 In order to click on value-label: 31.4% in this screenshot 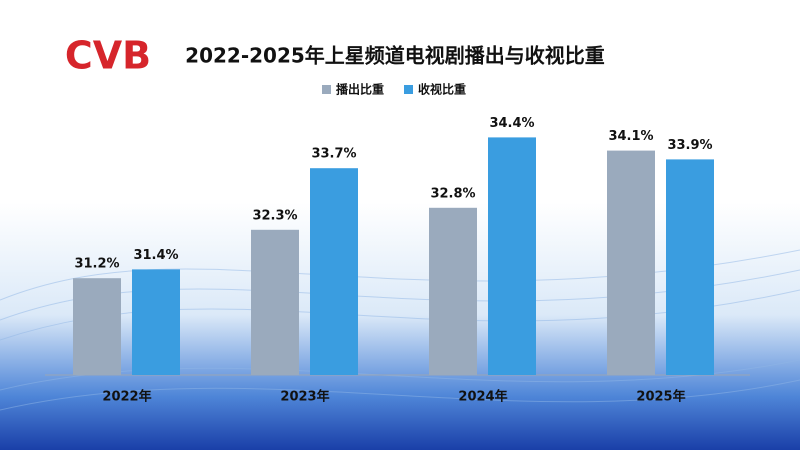, I will do `click(155, 255)`.